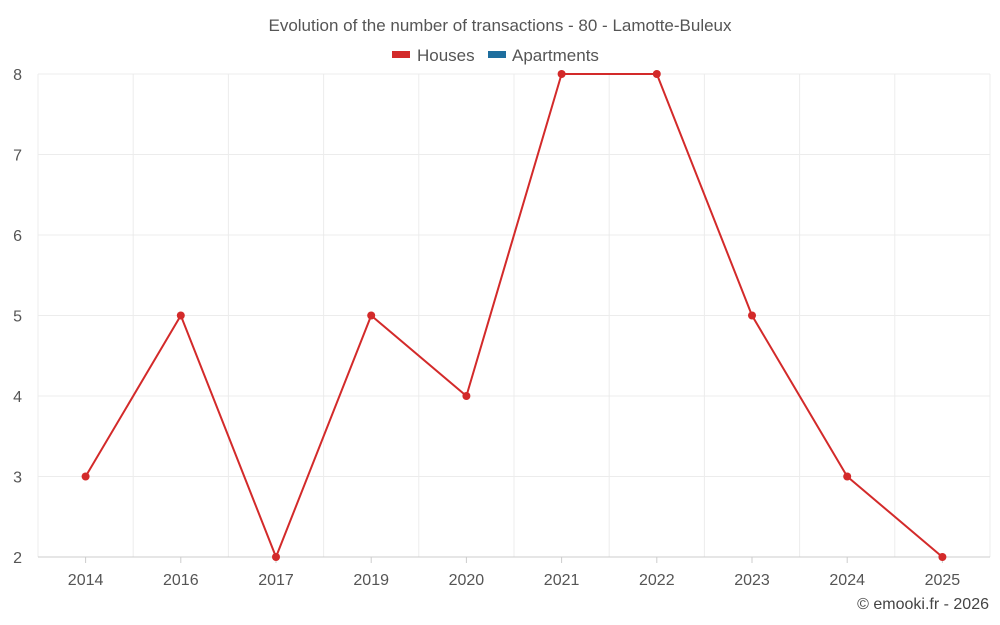  I want to click on y-tick-label: 5, so click(17, 317).